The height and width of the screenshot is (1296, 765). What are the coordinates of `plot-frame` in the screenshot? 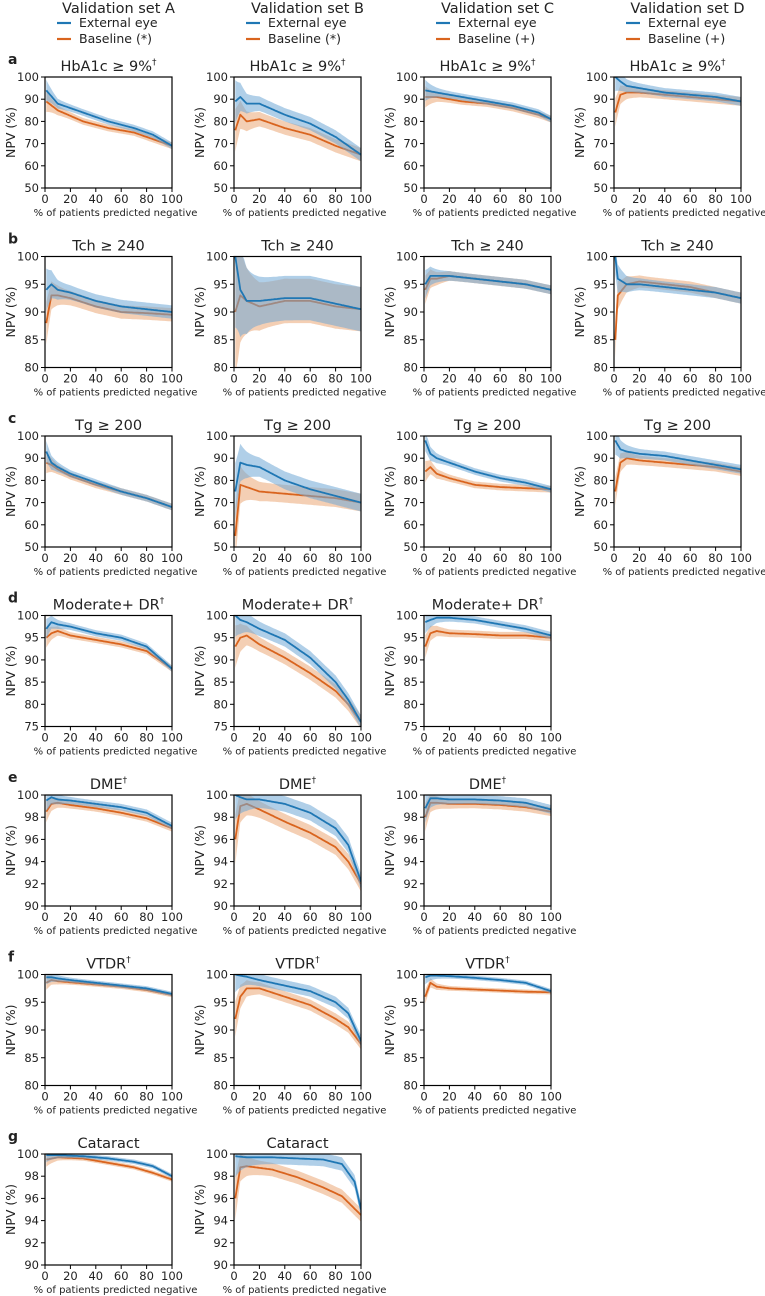 It's located at (677, 312).